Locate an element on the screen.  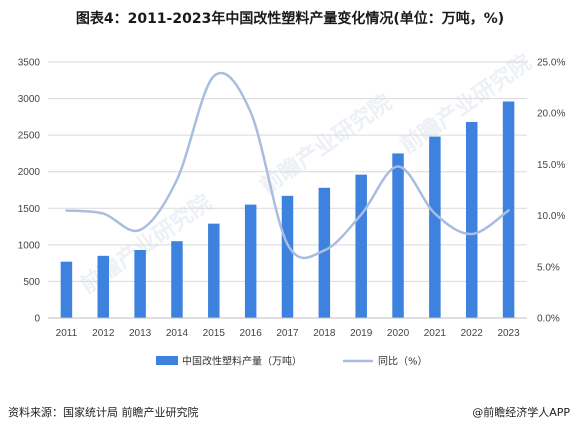
legend-swatch-bar is located at coordinates (167, 360).